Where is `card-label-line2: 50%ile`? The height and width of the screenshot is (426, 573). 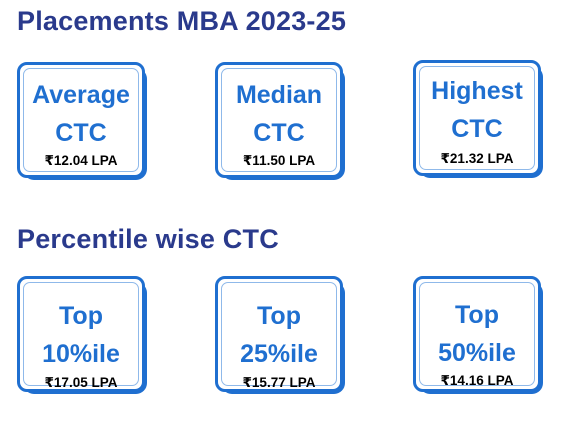
card-label-line2: 50%ile is located at coordinates (477, 353).